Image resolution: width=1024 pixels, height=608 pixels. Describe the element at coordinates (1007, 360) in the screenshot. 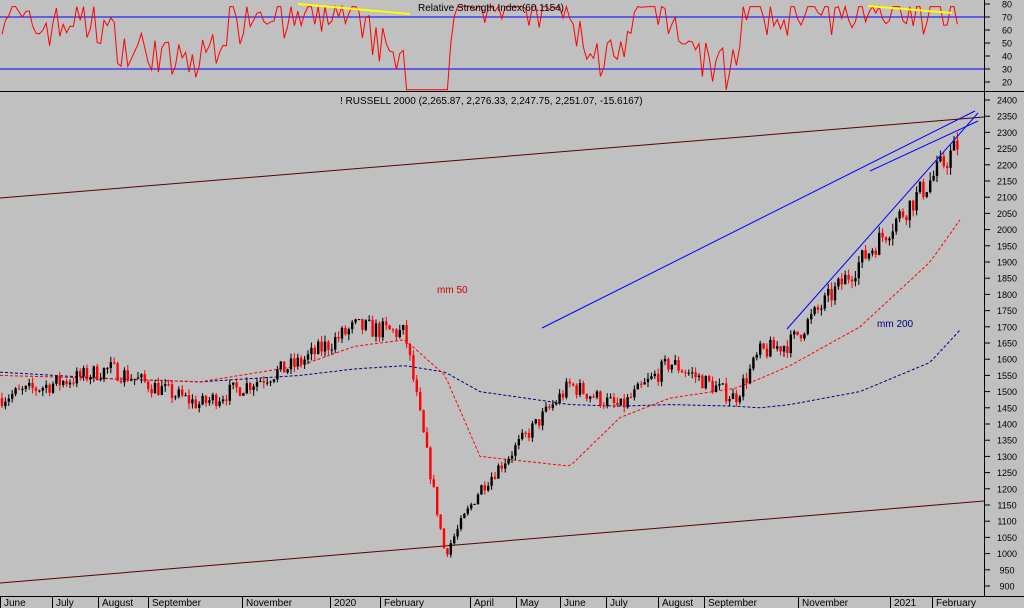

I see `price-tick-label: 1600` at that location.